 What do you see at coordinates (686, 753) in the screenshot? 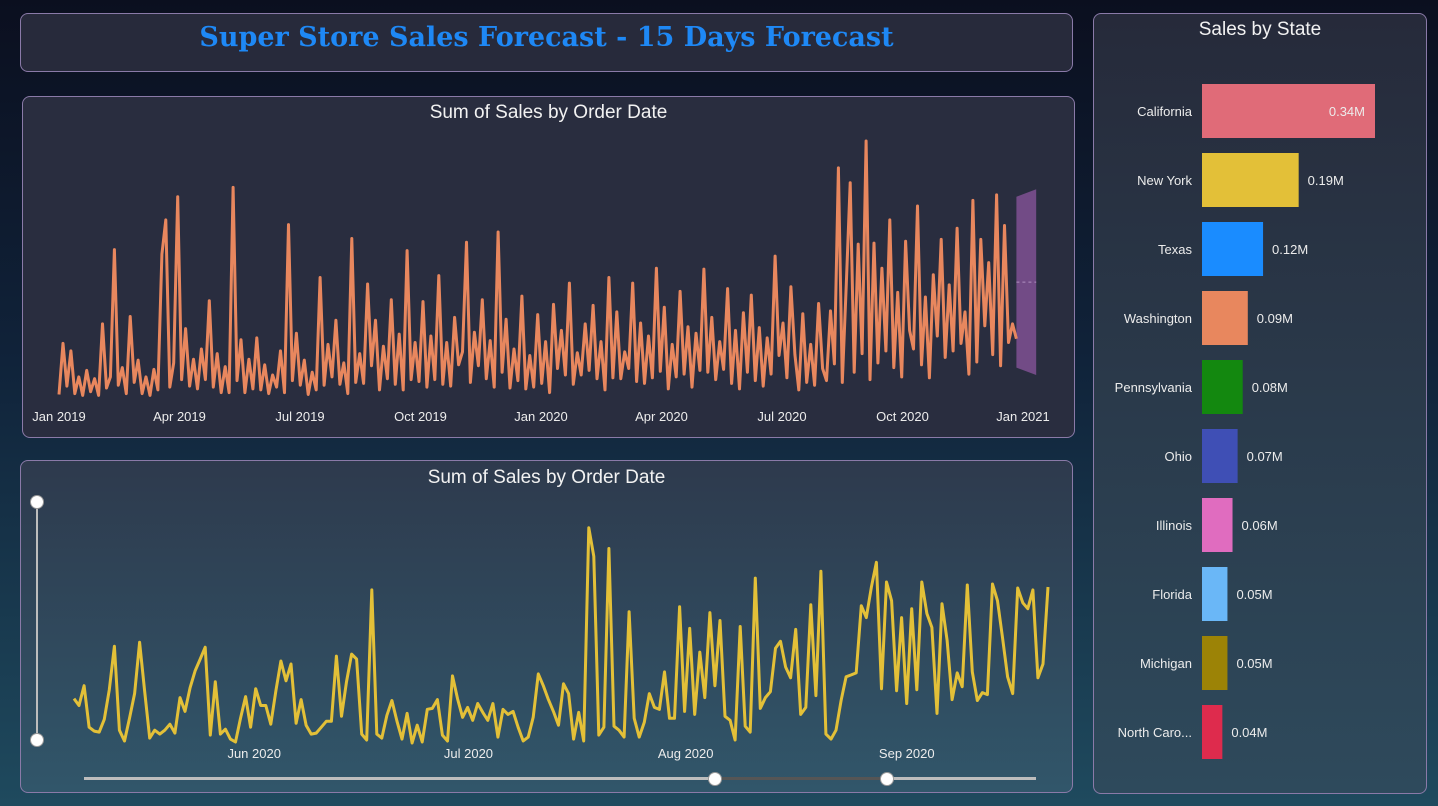
I see `x-axis-tick-label: Aug 2020` at bounding box center [686, 753].